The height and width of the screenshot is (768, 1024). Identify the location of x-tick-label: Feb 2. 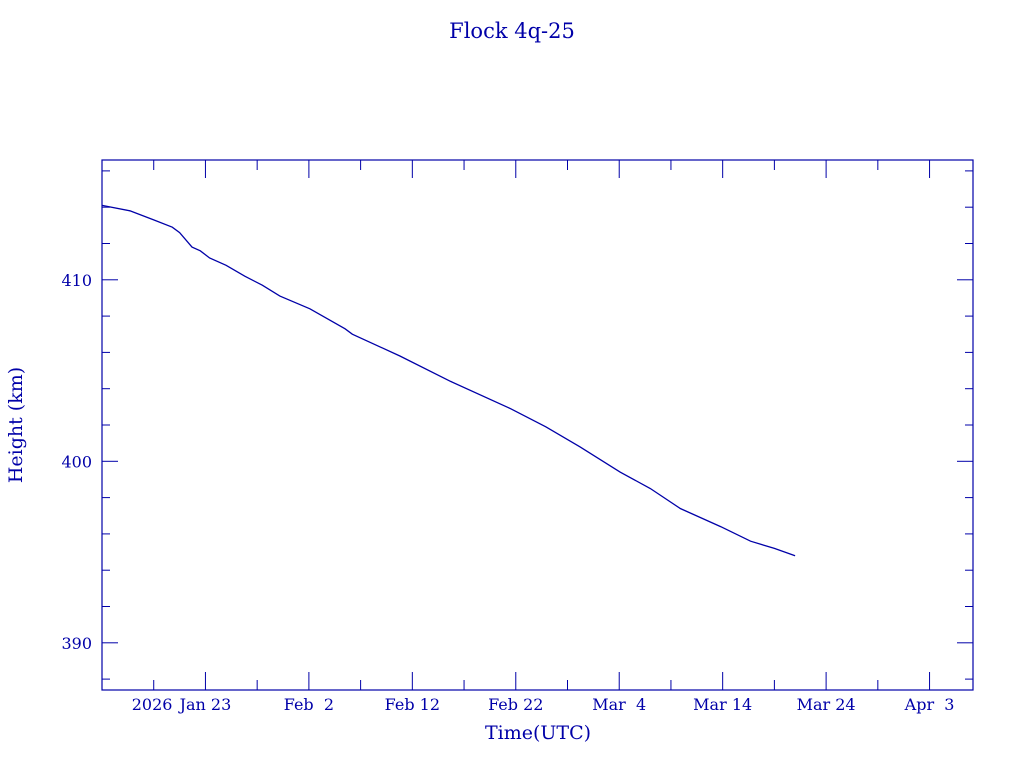
(309, 704).